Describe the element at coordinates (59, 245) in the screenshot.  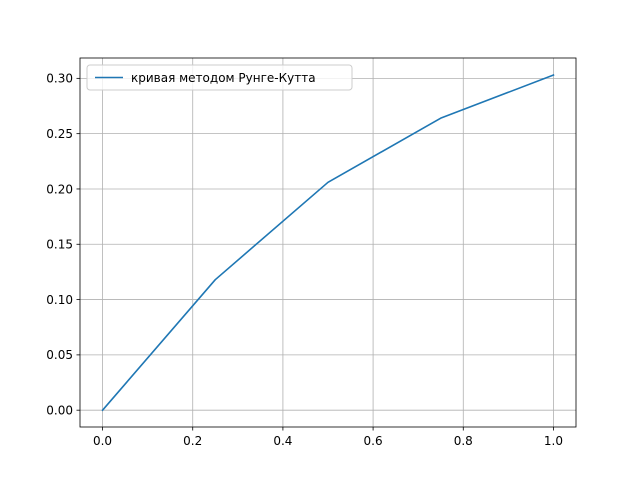
I see `y-tick-label: 0.15` at that location.